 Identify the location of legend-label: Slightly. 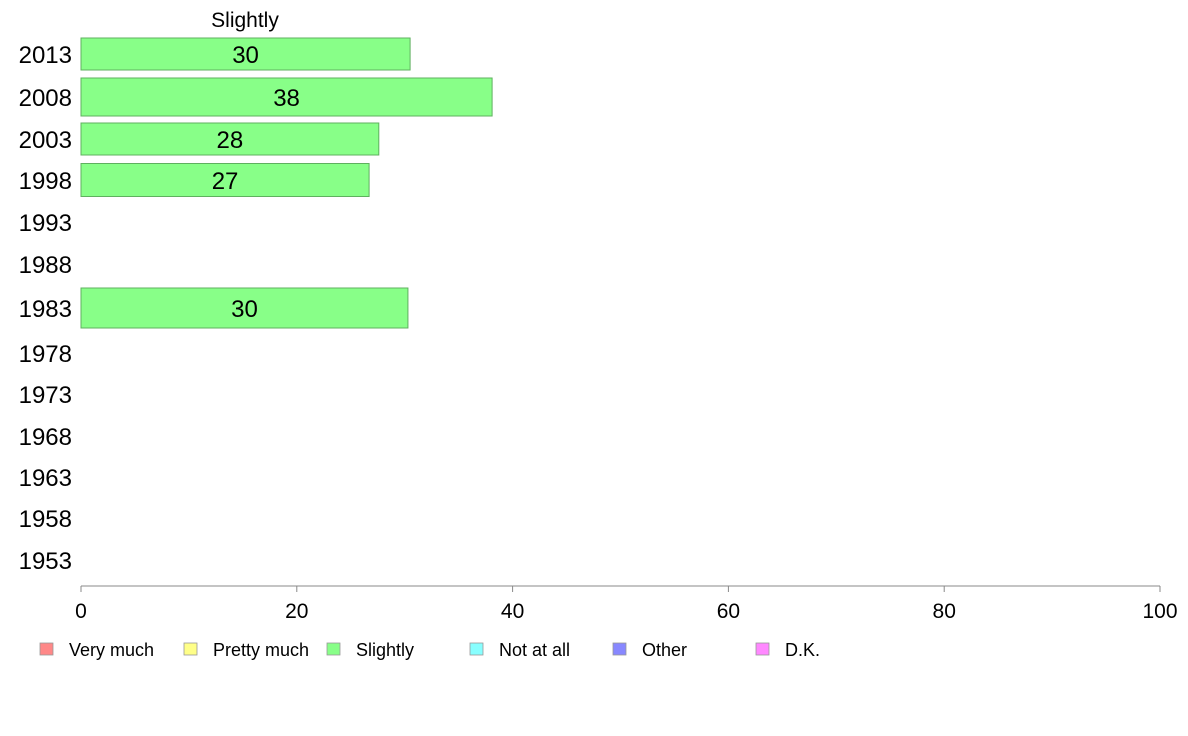
(385, 650).